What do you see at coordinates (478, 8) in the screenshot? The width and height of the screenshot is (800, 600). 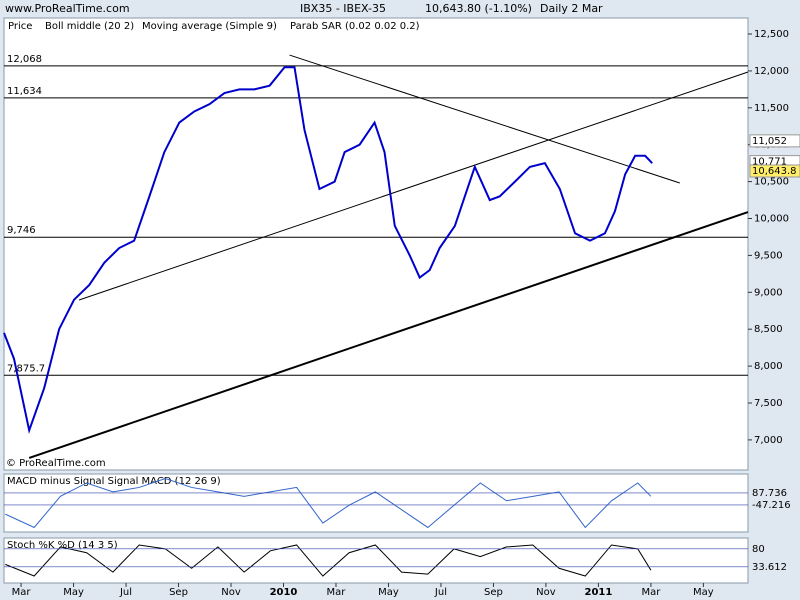 I see `quote: 10,643.80 (-1.10%)` at bounding box center [478, 8].